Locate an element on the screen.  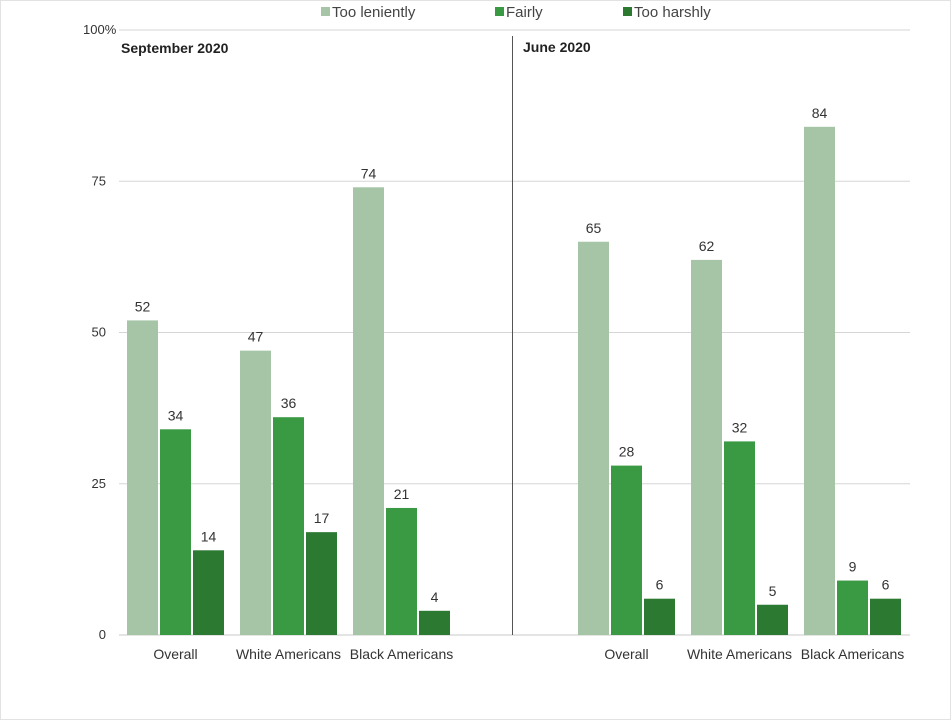
bar-value-label: 28 is located at coordinates (627, 452).